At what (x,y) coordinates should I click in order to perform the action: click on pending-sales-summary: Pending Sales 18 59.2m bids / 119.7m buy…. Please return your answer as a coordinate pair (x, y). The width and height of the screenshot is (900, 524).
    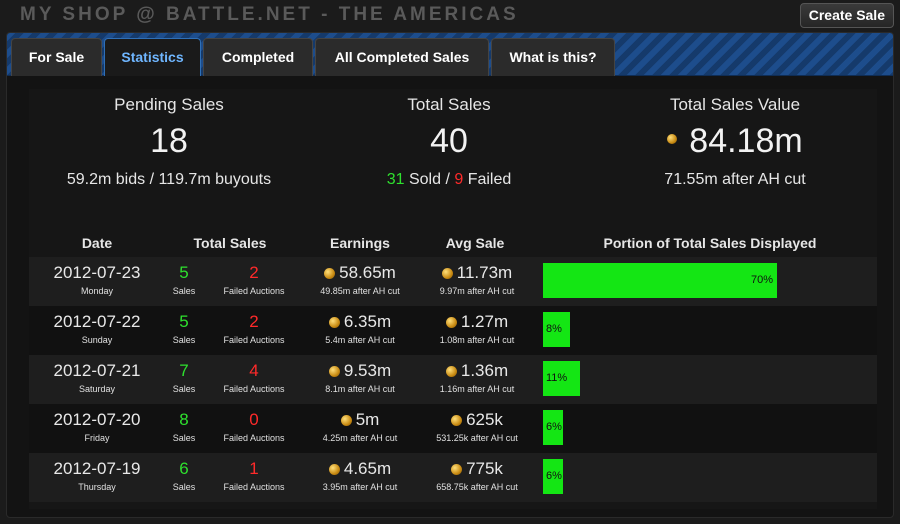
    Looking at the image, I should click on (169, 142).